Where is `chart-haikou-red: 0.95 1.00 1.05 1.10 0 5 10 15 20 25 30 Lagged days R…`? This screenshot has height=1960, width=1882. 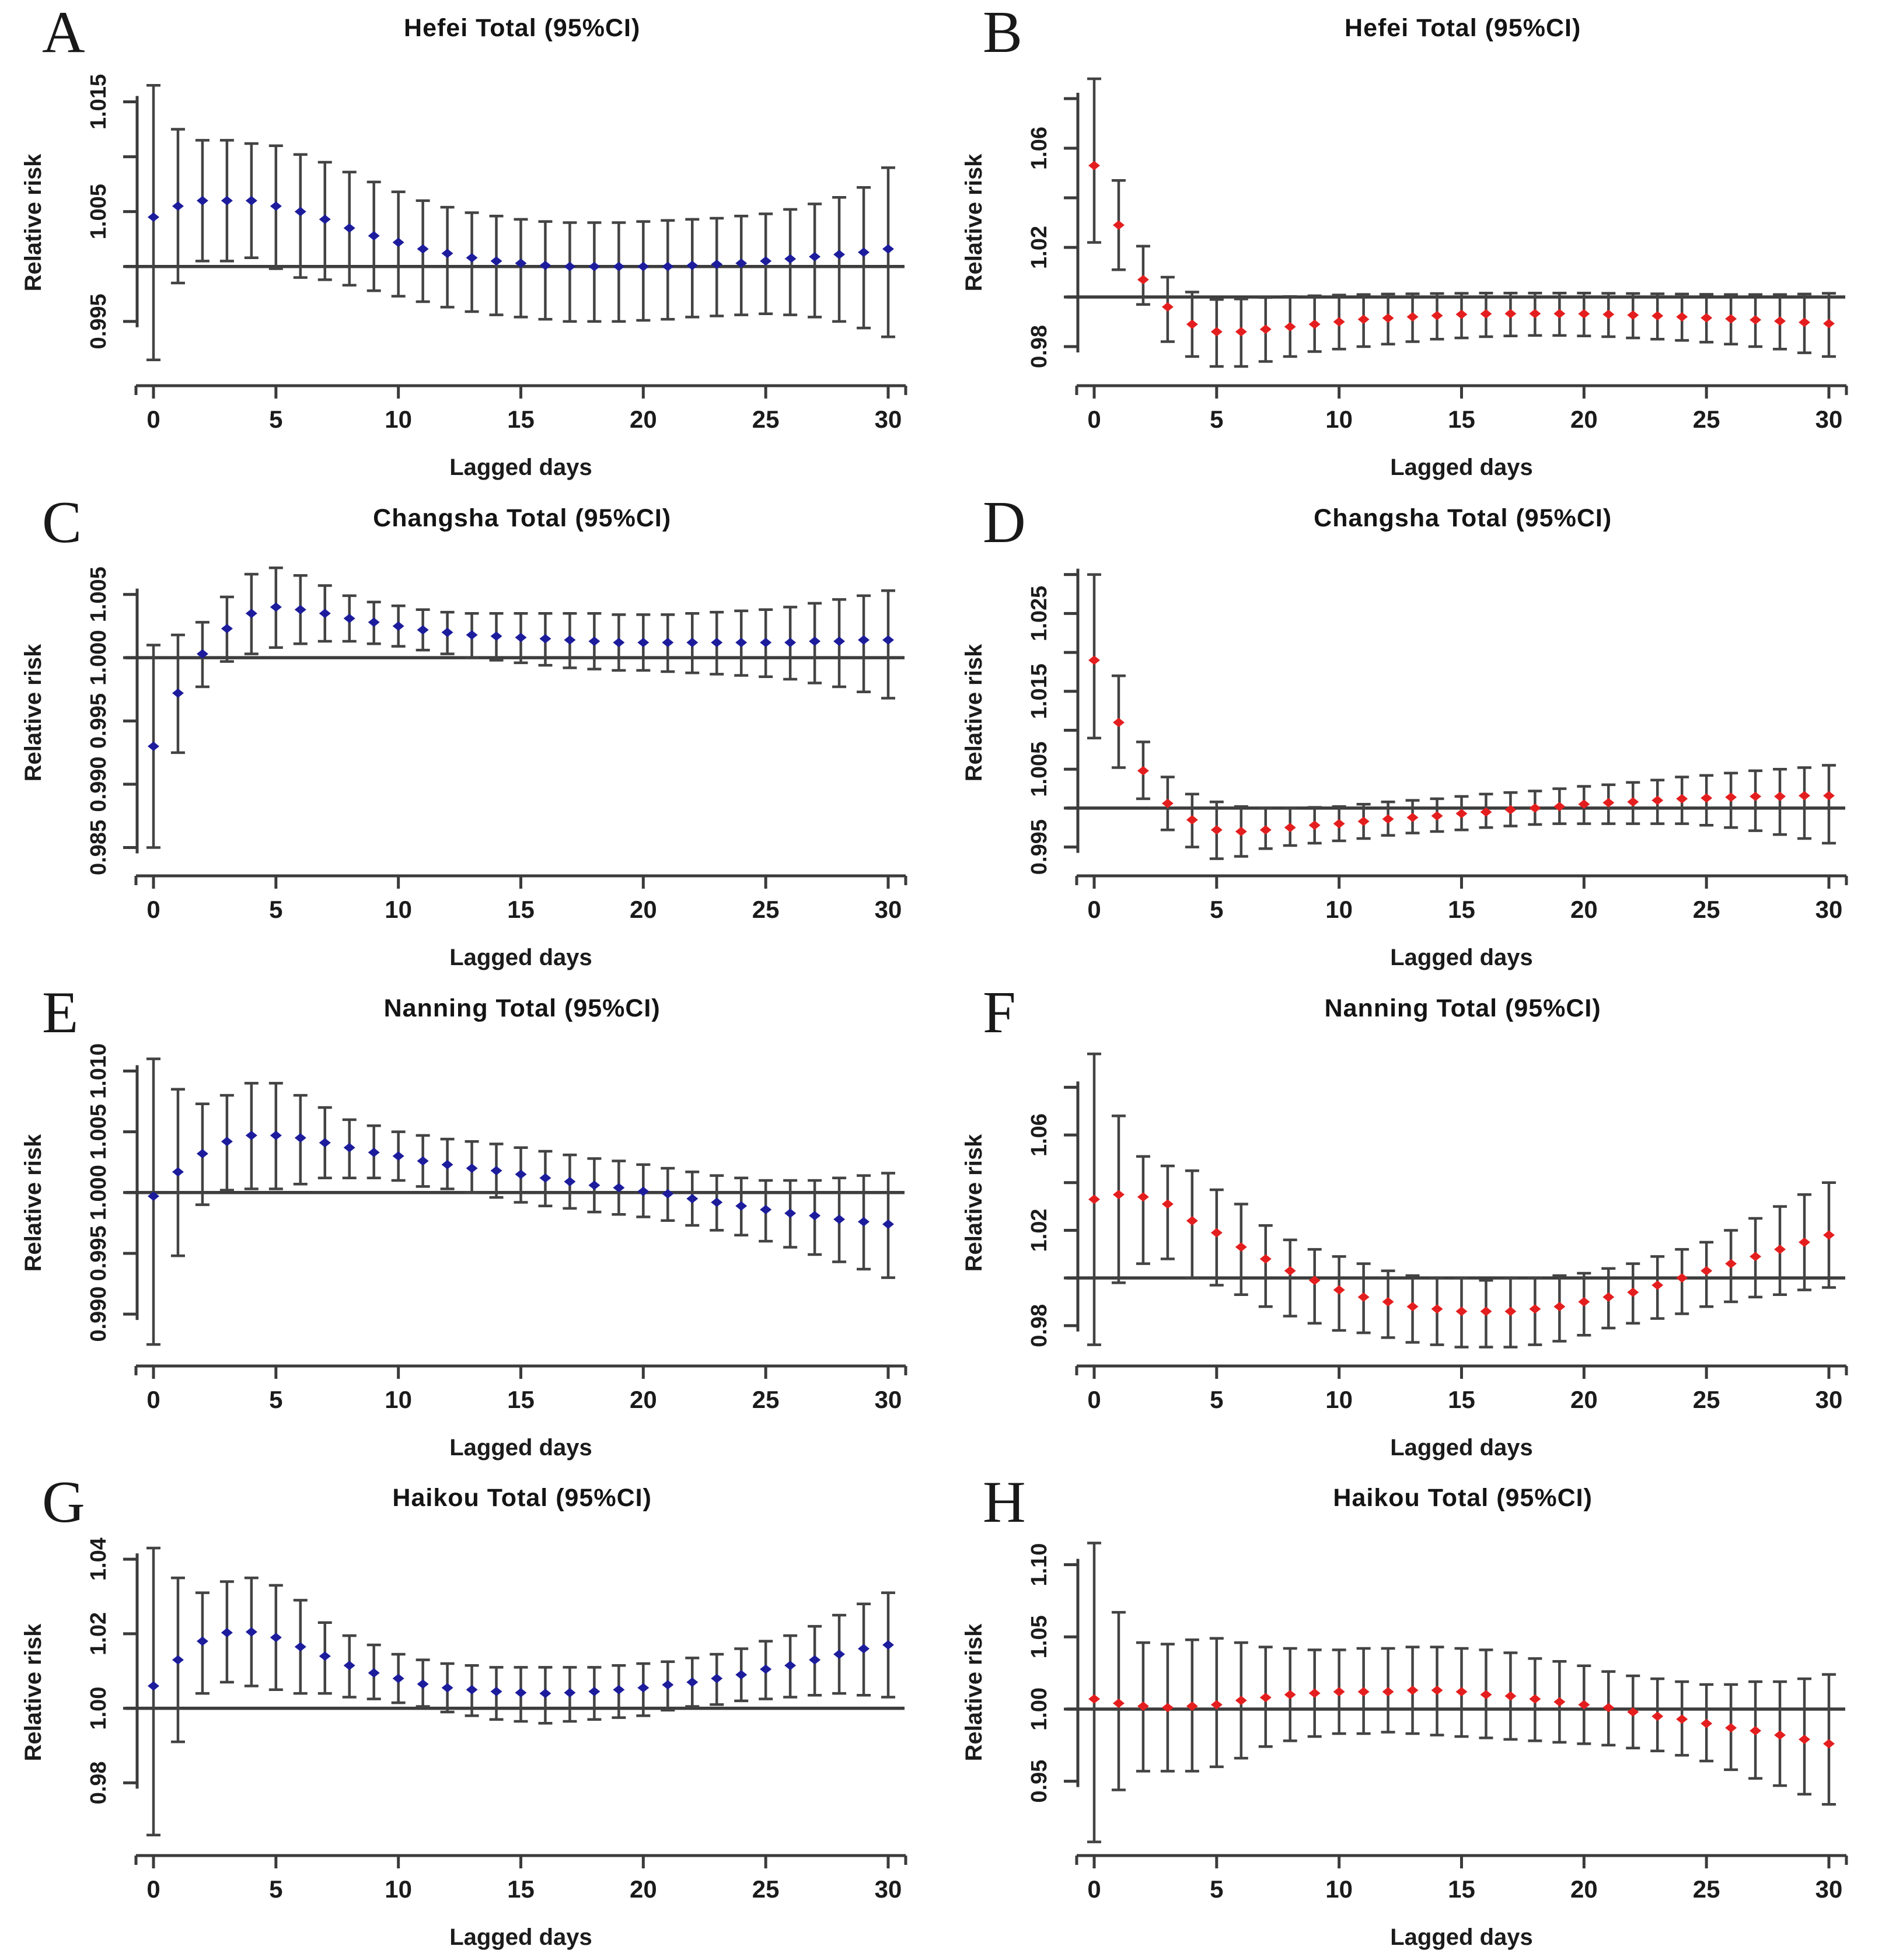
chart-haikou-red: 0.95 1.00 1.05 1.10 0 5 10 15 20 25 30 Lagged days R… is located at coordinates (1404, 1746).